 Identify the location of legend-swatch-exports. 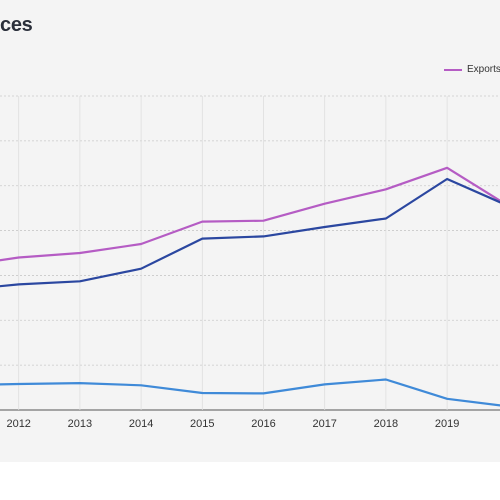
(453, 69).